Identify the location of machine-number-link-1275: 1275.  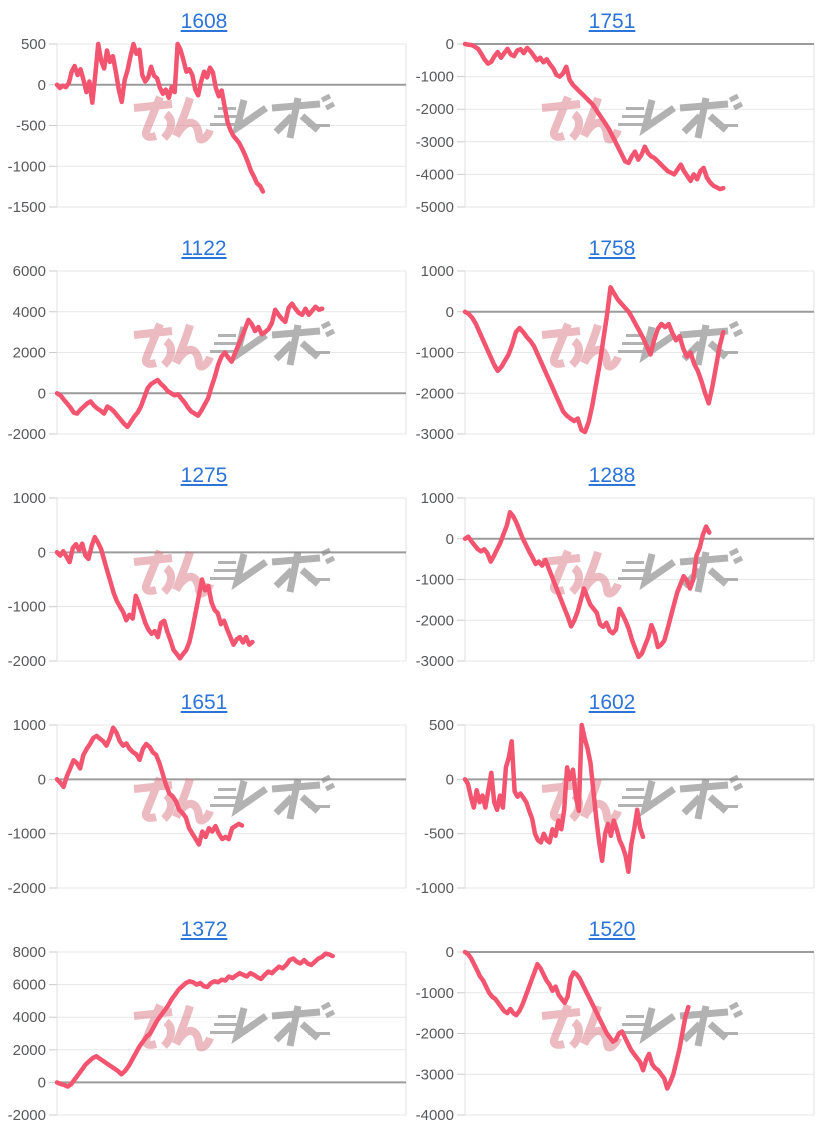
(204, 475).